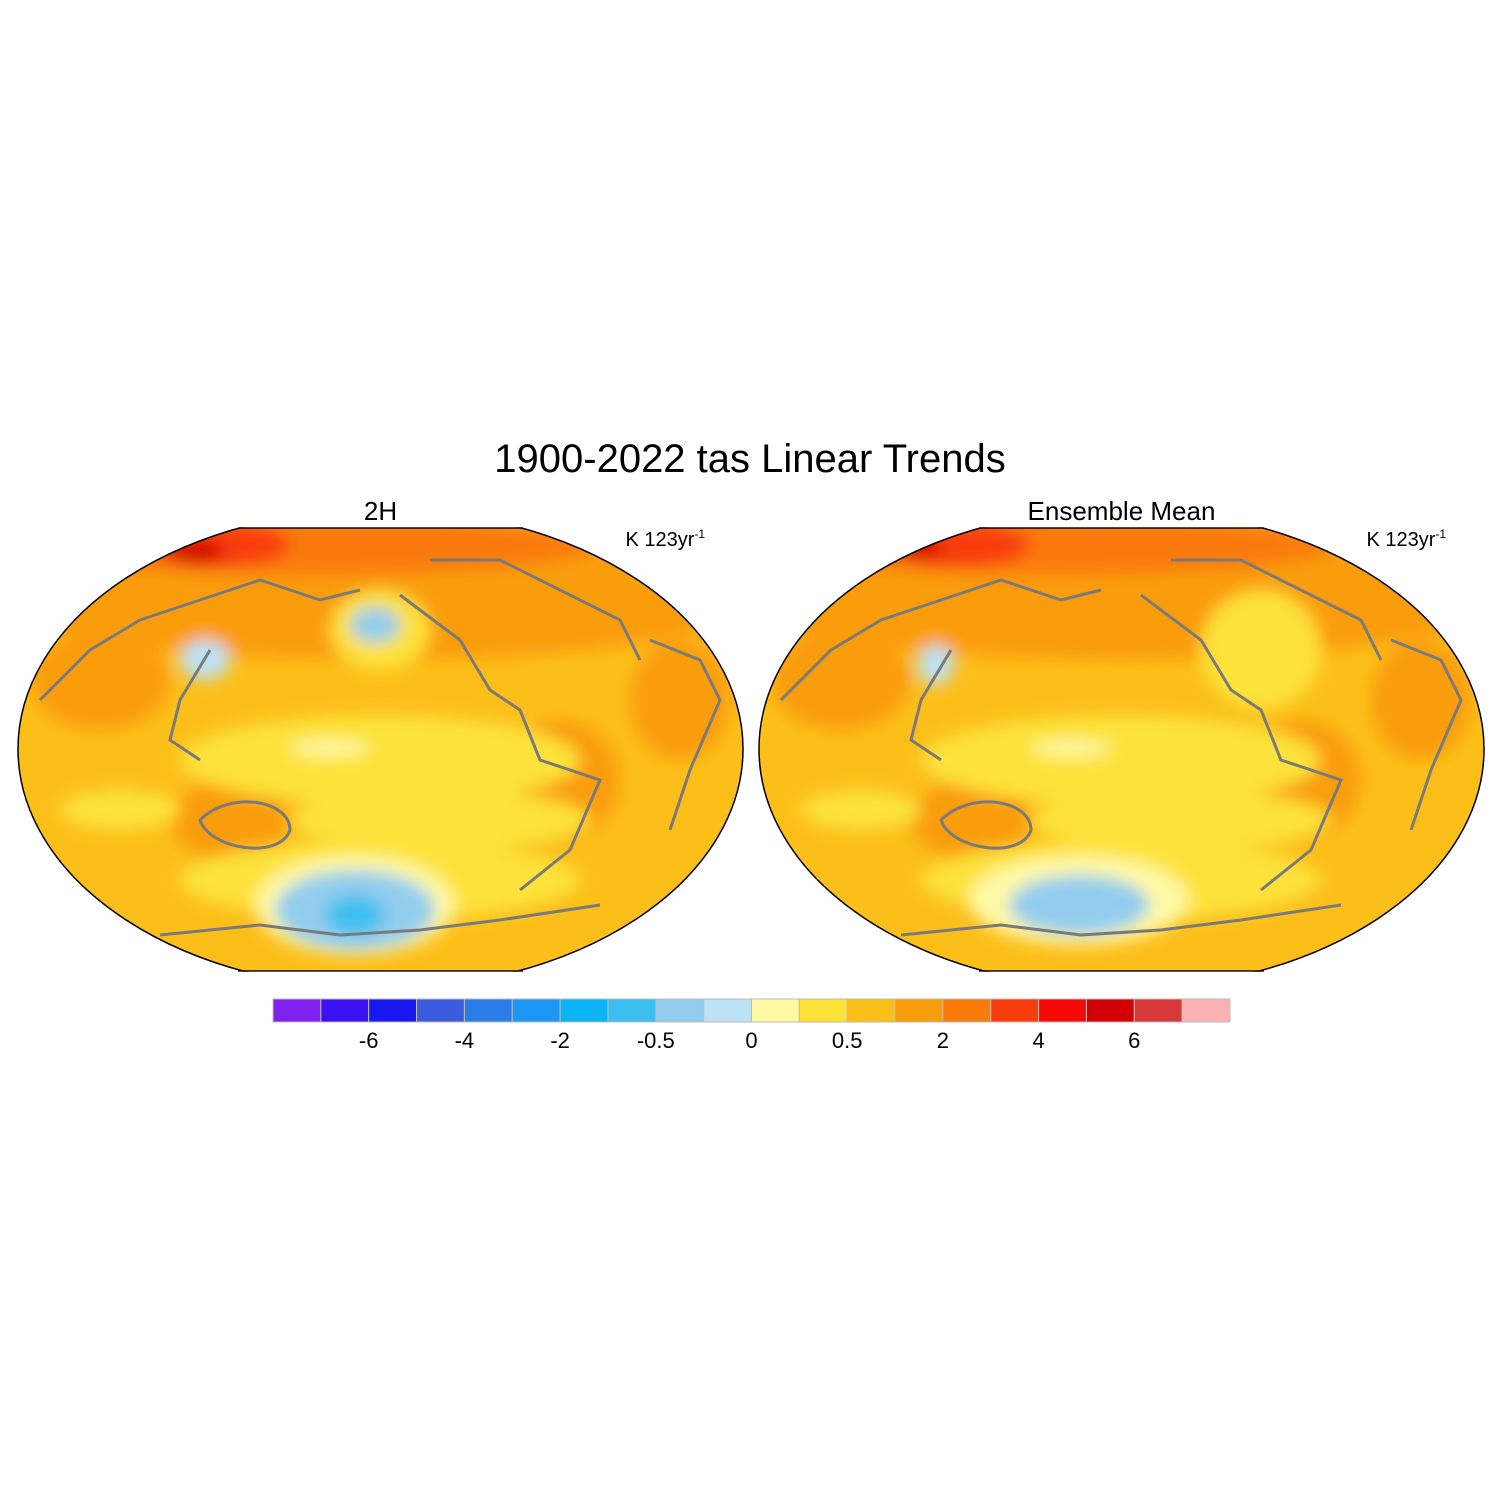 Image resolution: width=1504 pixels, height=1509 pixels. Describe the element at coordinates (847, 1040) in the screenshot. I see `colorbar-label: 0.5` at that location.